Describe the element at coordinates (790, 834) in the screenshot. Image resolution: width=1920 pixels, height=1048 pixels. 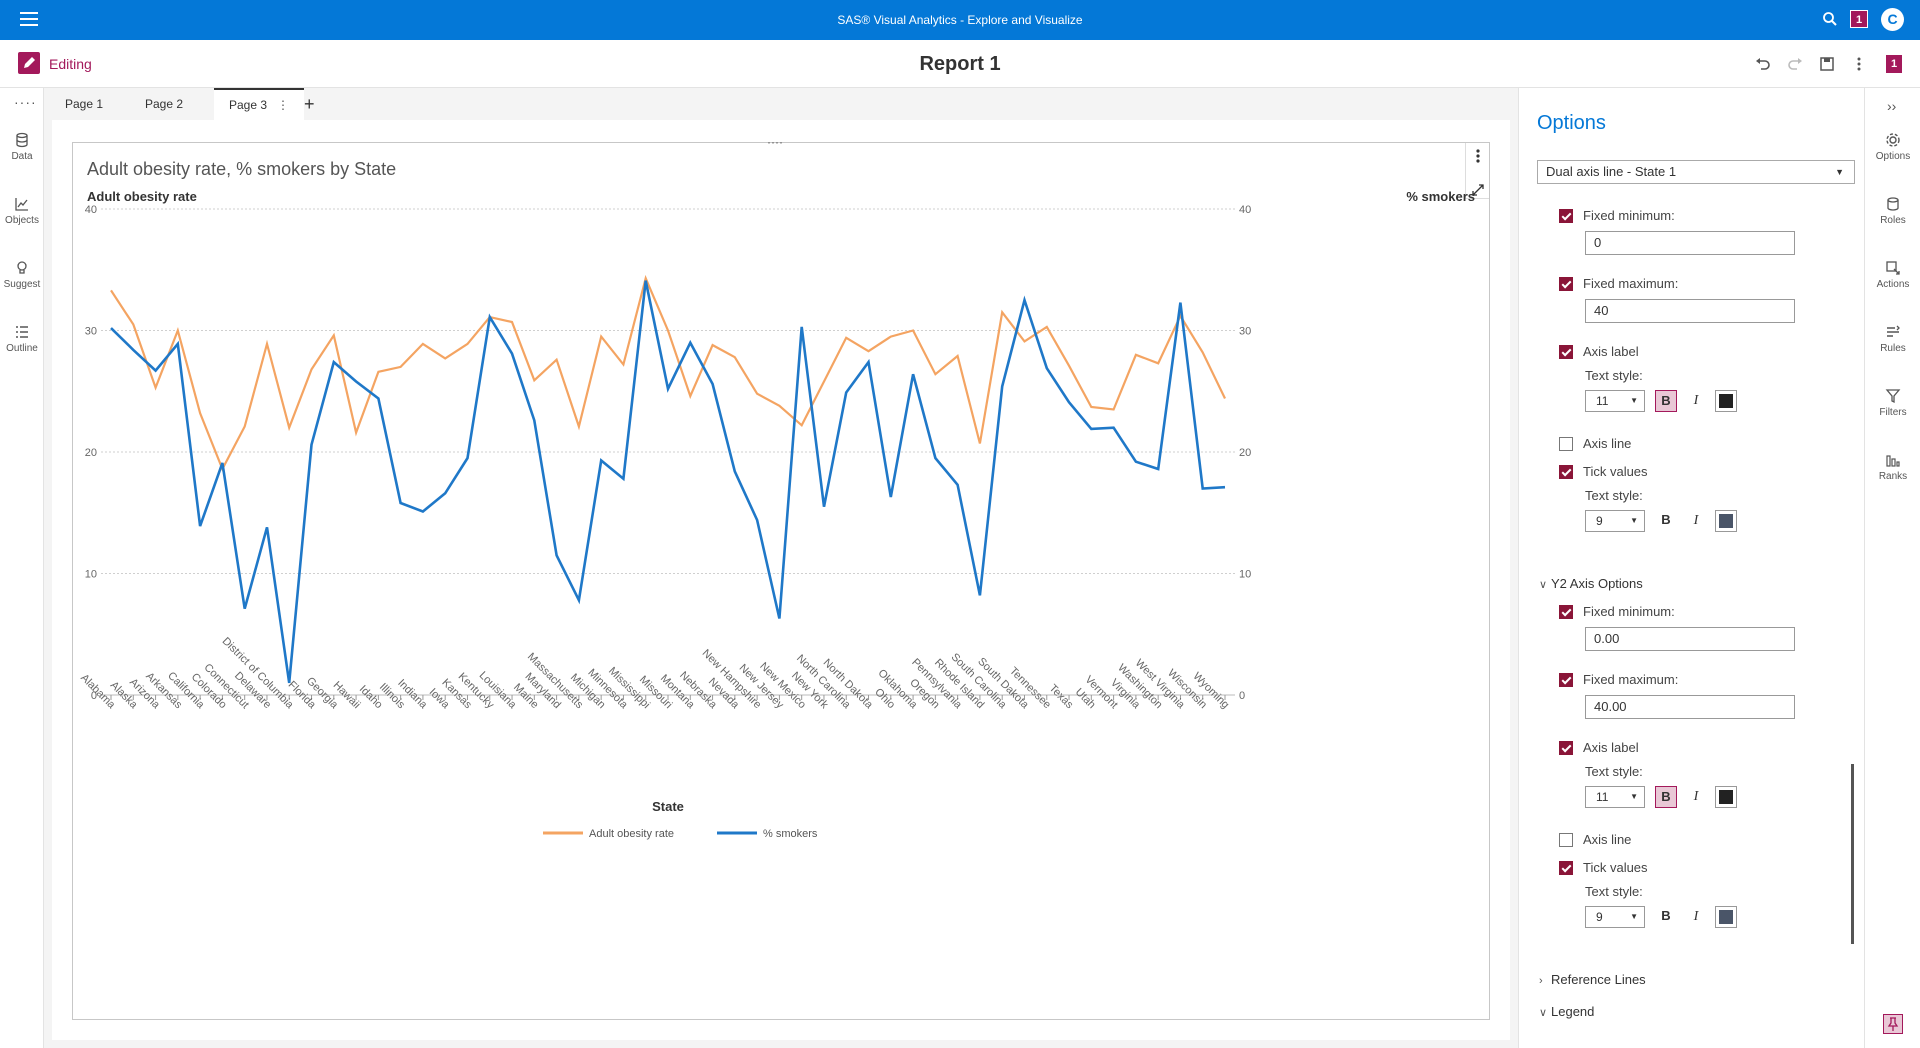
I see `legend-label: % smokers` at that location.